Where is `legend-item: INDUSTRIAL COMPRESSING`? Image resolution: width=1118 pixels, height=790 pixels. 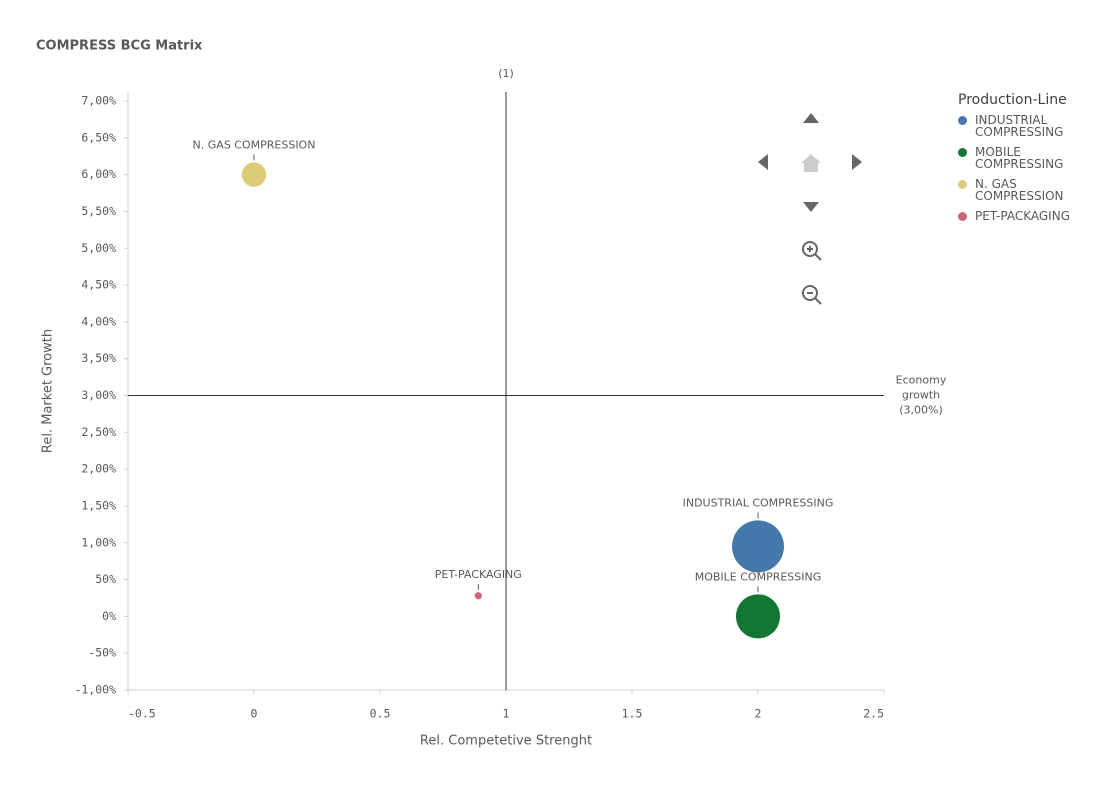 legend-item: INDUSTRIAL COMPRESSING is located at coordinates (1018, 126).